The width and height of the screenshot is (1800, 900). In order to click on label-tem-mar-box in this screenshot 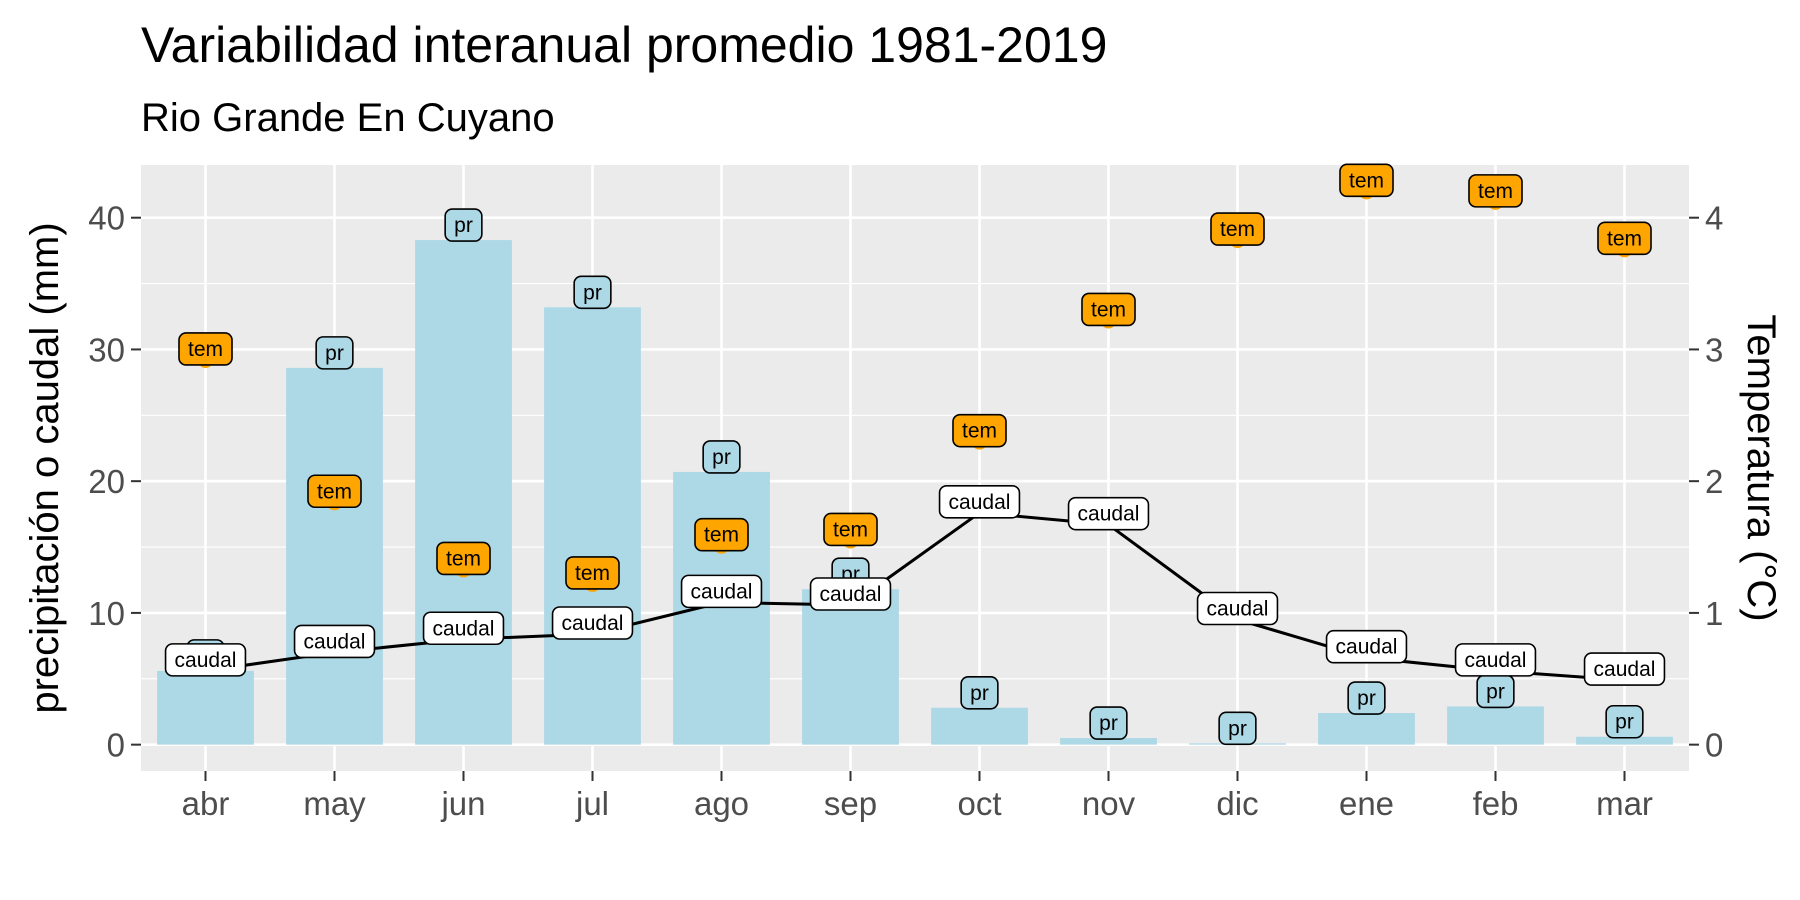, I will do `click(1624, 238)`.